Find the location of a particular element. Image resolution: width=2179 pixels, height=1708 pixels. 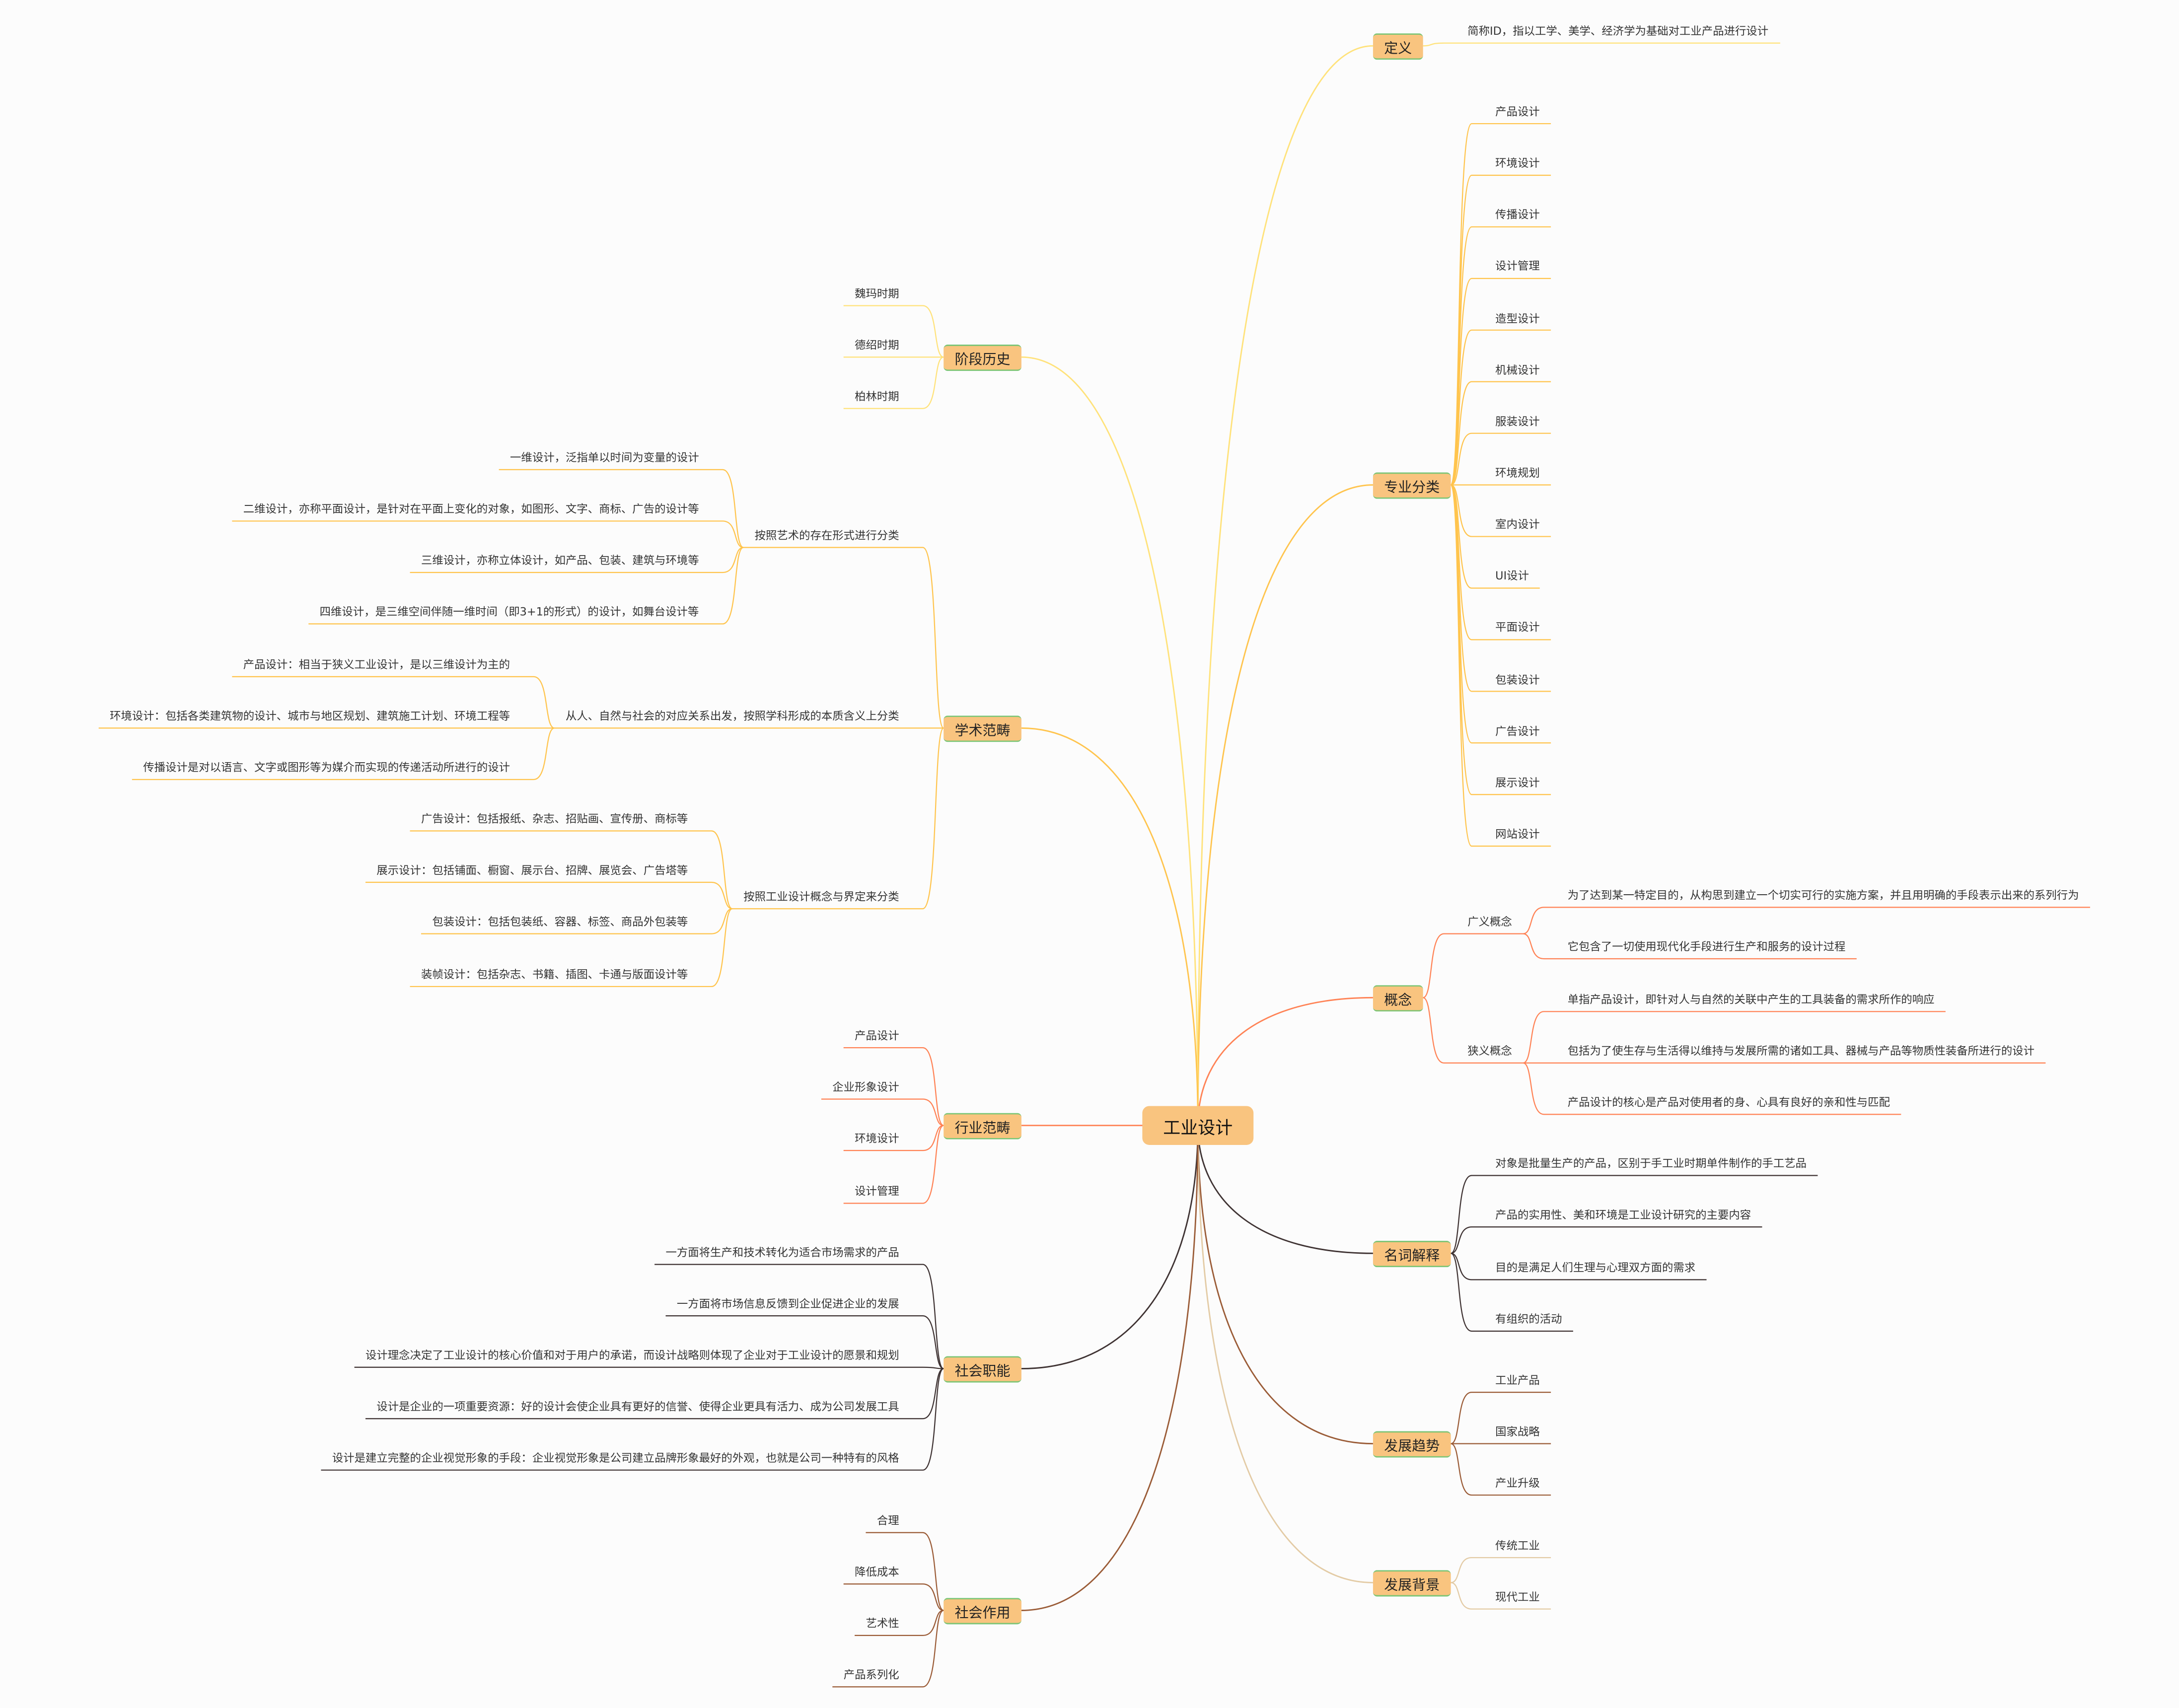

subtopic: 产业升级 is located at coordinates (1517, 1483).